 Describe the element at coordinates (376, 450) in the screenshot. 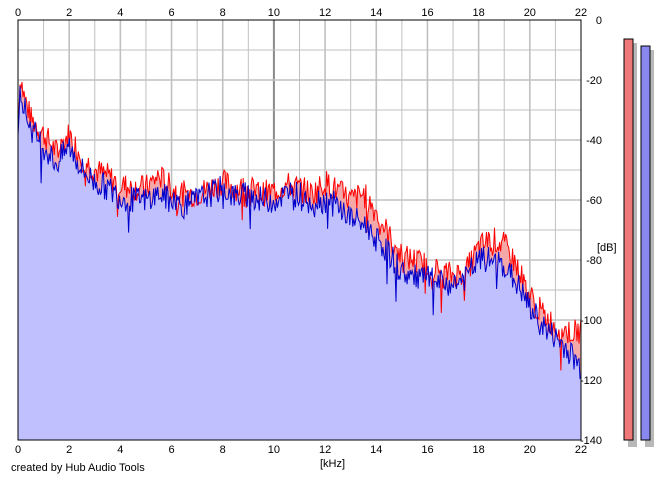

I see `x-tick-label-bottom: 14` at that location.